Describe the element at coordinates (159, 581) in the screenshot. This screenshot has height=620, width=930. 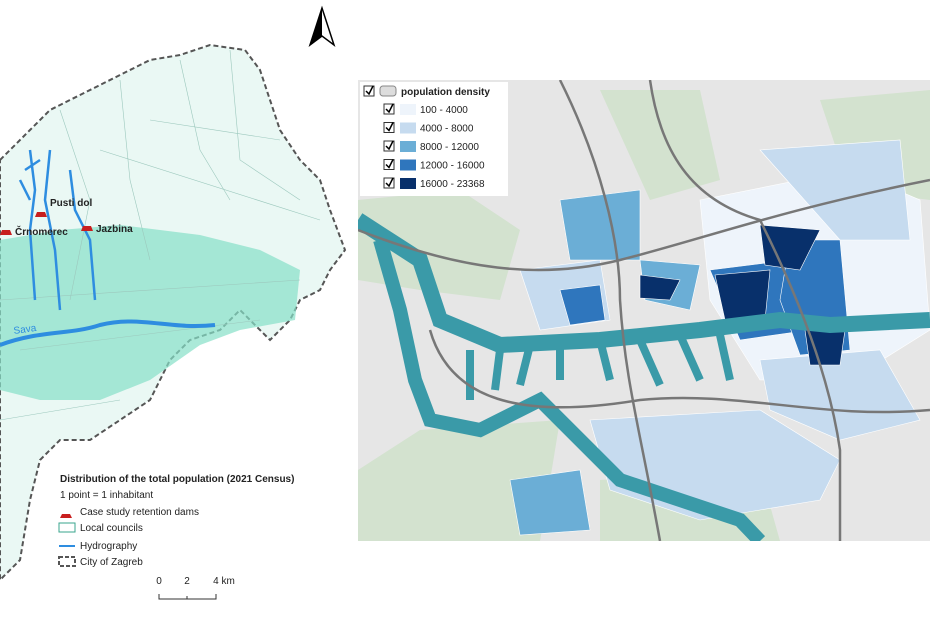
I see `scale-label: 0` at that location.